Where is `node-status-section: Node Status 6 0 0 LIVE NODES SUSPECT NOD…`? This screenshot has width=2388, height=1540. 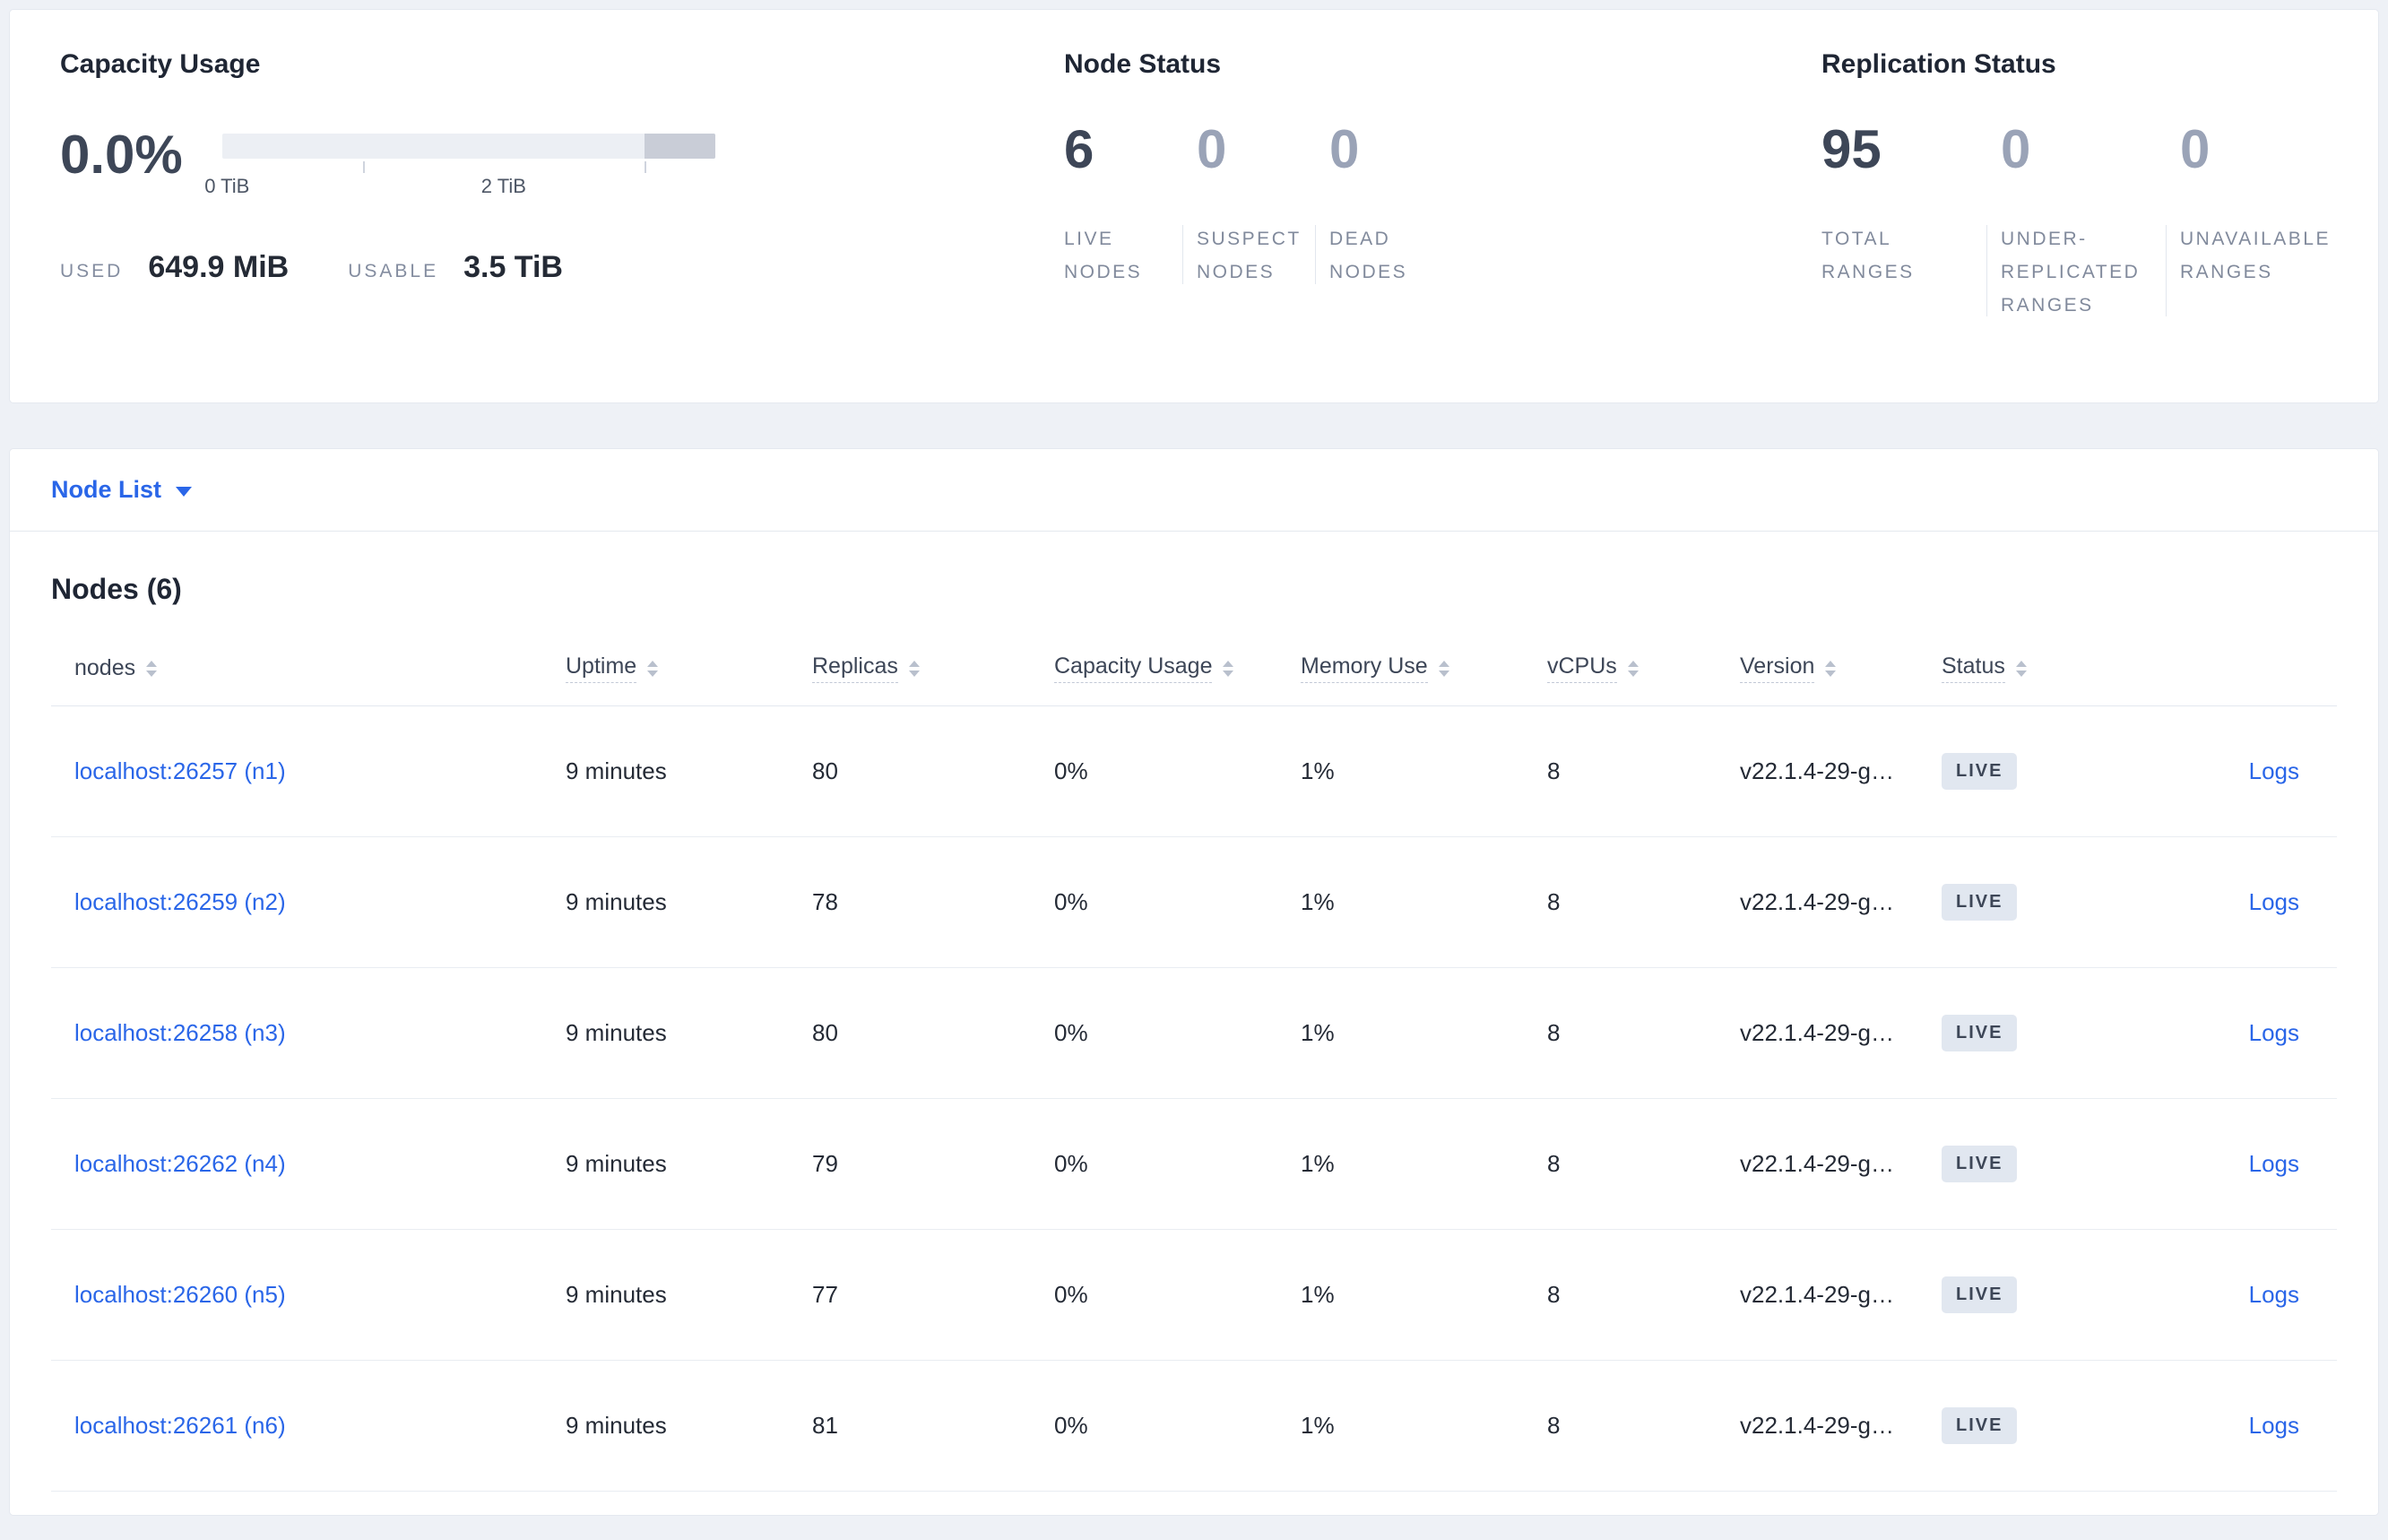
node-status-section: Node Status 6 0 0 LIVE NODES SUSPECT NOD… is located at coordinates (1442, 226).